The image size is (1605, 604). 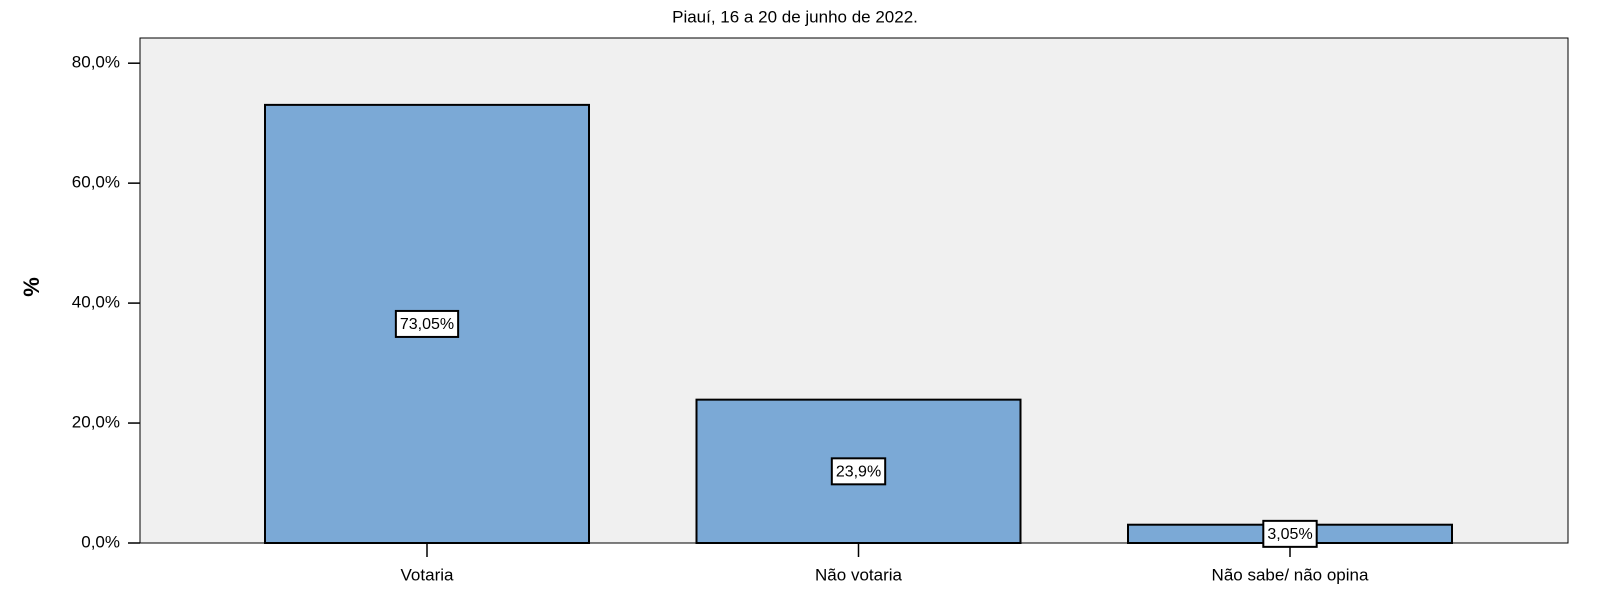 What do you see at coordinates (96, 182) in the screenshot?
I see `y-tick-label: 60,0%` at bounding box center [96, 182].